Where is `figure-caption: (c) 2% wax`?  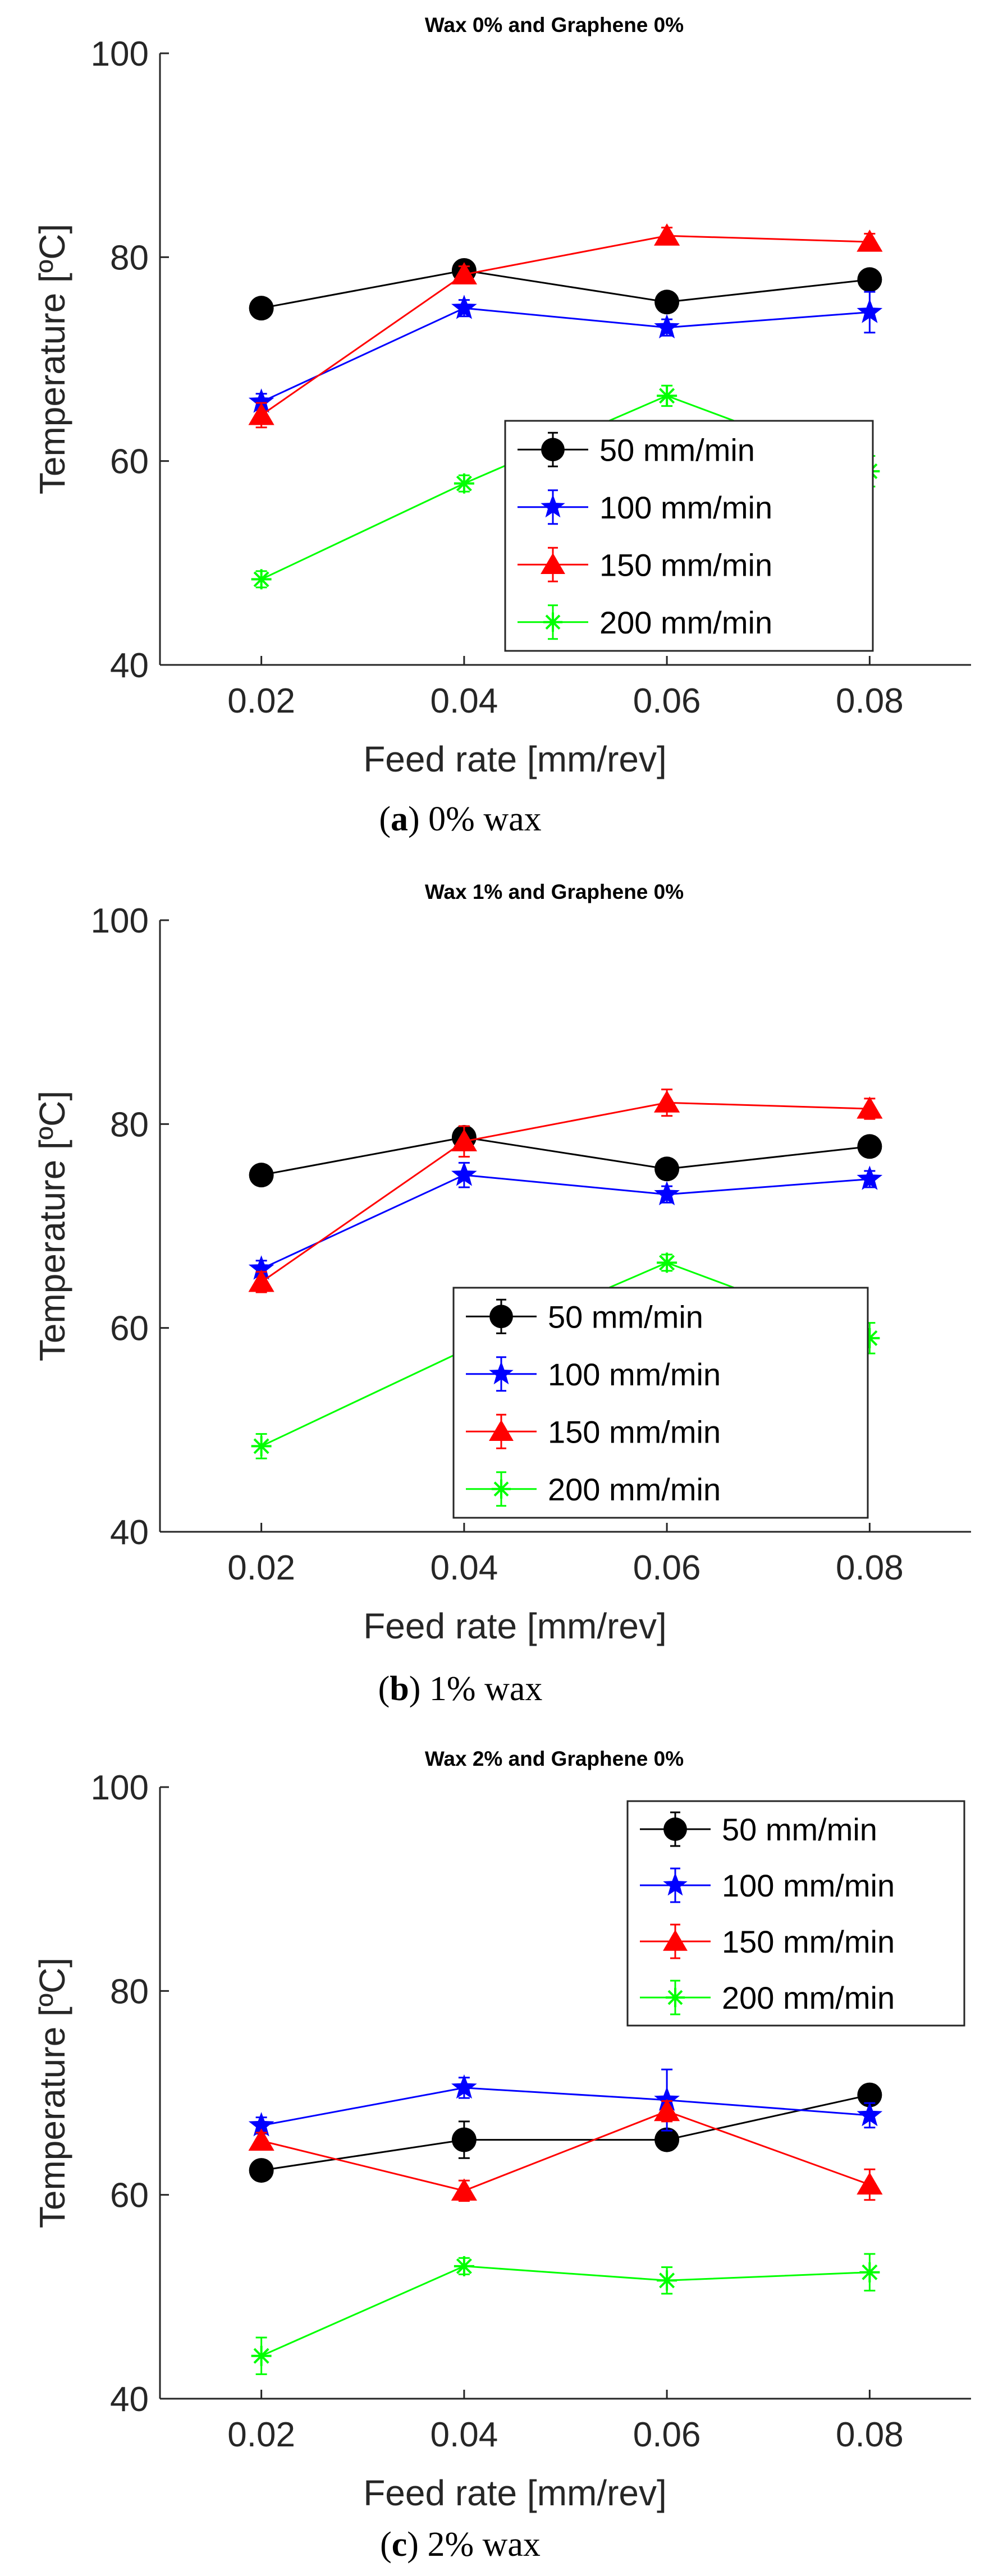
figure-caption: (c) 2% wax is located at coordinates (460, 2545).